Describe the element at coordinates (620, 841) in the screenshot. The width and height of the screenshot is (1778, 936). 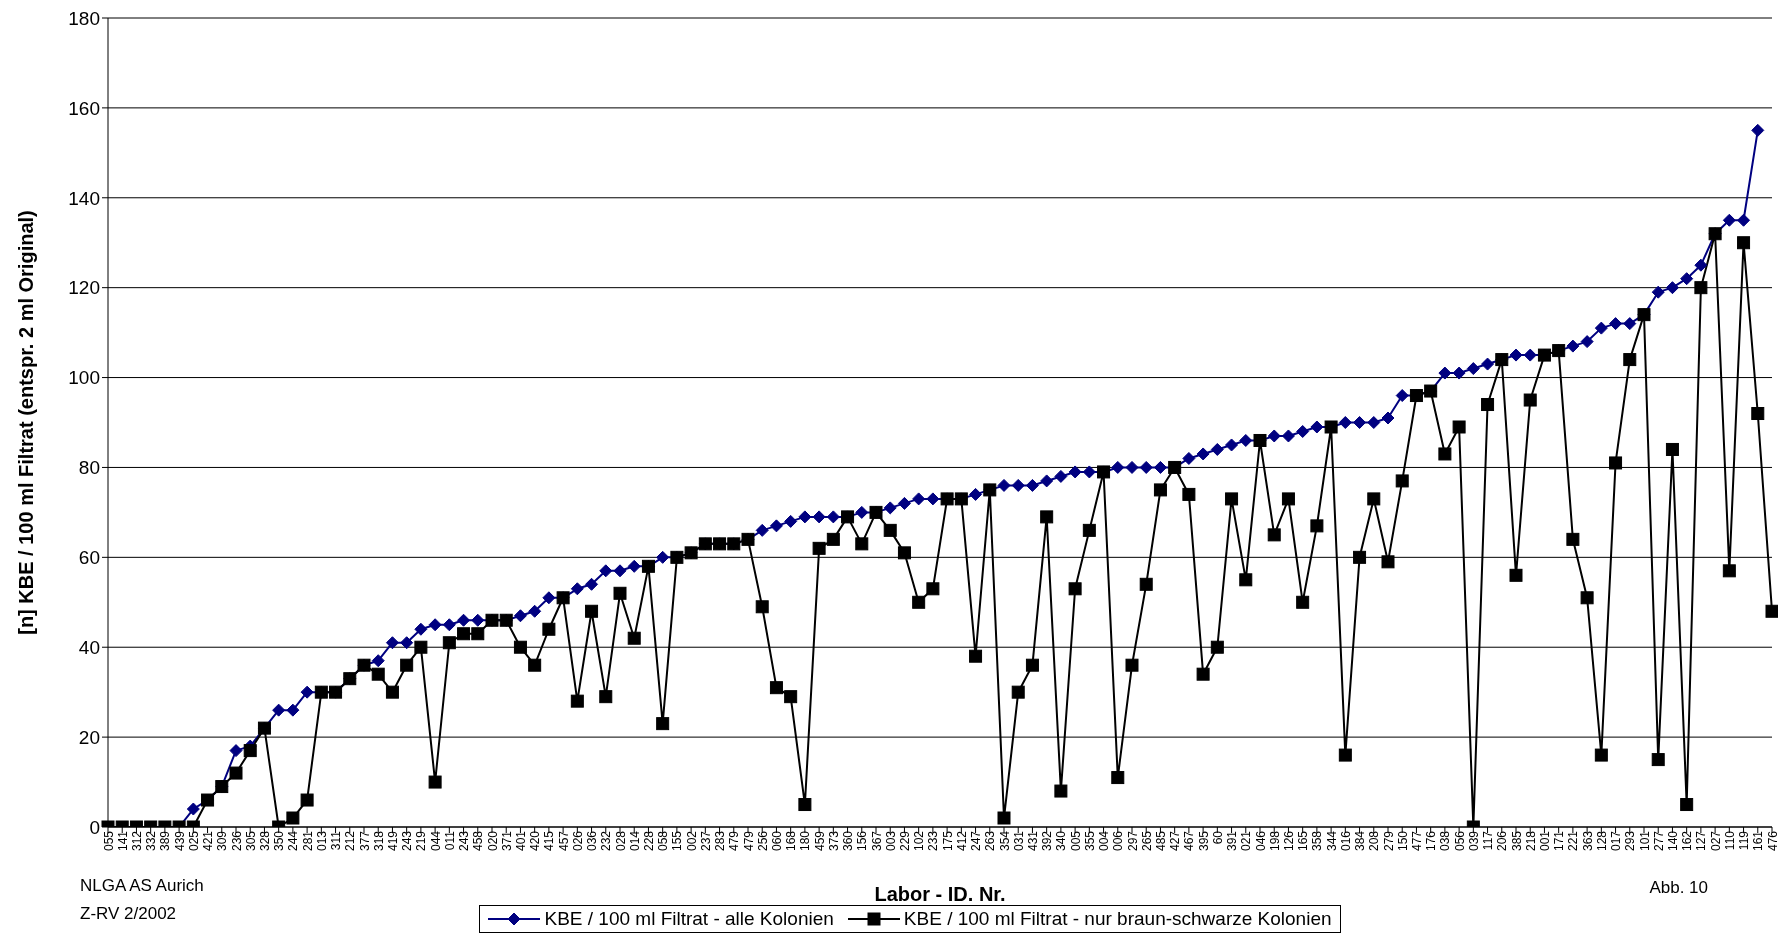
I see `x-tick-label: 028` at that location.